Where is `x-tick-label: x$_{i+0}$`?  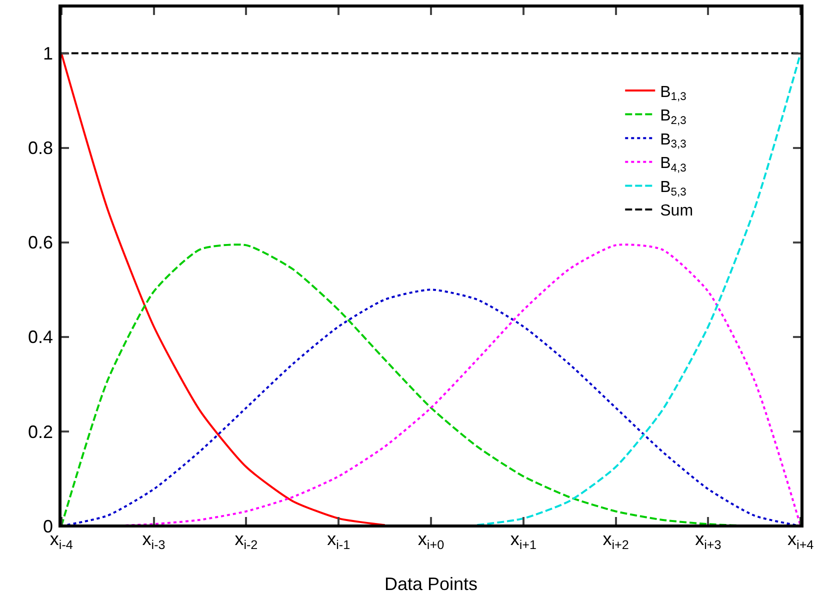
x-tick-label: x$_{i+0}$ is located at coordinates (431, 540).